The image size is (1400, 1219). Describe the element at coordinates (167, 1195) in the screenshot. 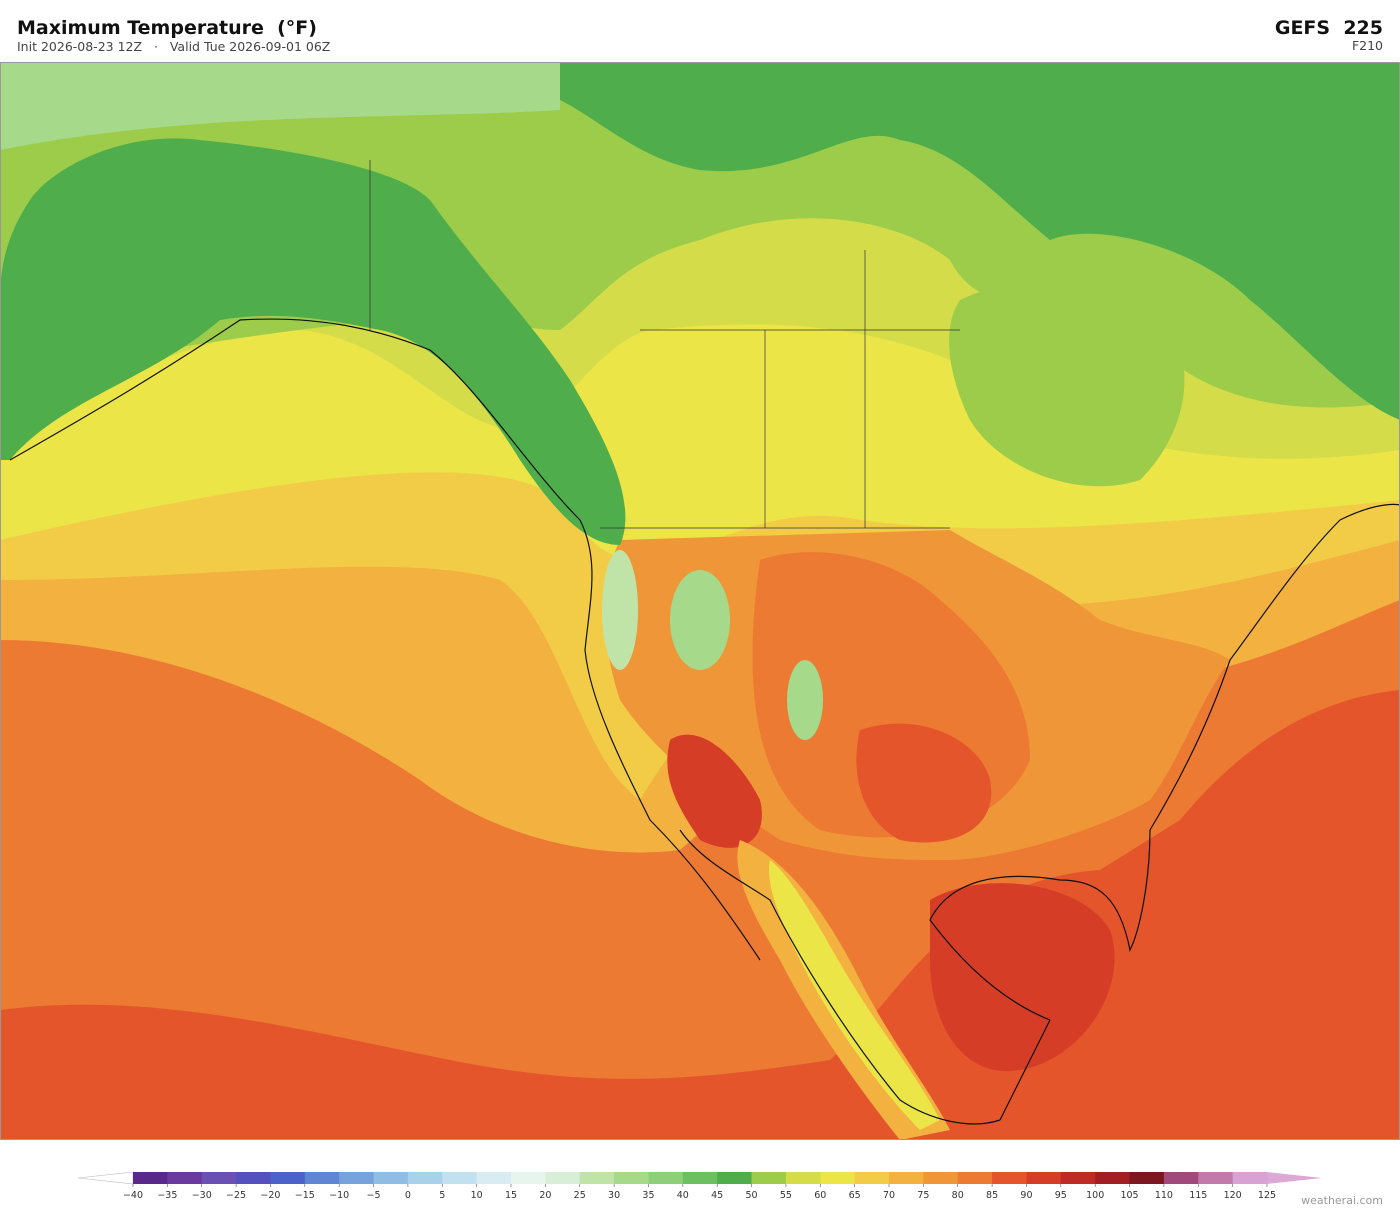

I see `colorbar-tick-label: −35` at that location.